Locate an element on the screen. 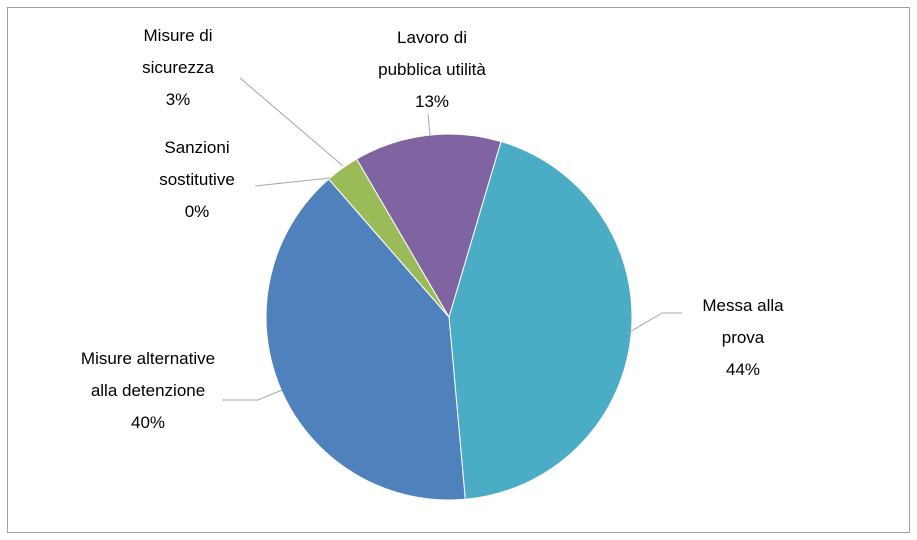 The width and height of the screenshot is (917, 540). data-label: Misure di sicurezza 3% is located at coordinates (178, 68).